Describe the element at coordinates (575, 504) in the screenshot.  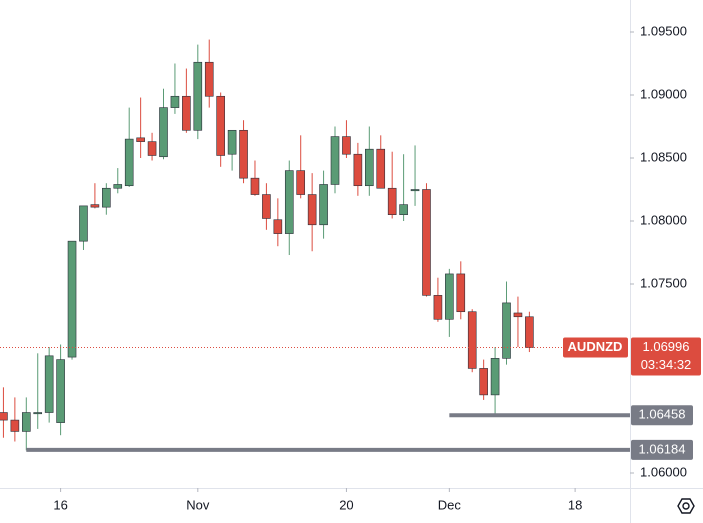
I see `x-tick-label: 18` at that location.